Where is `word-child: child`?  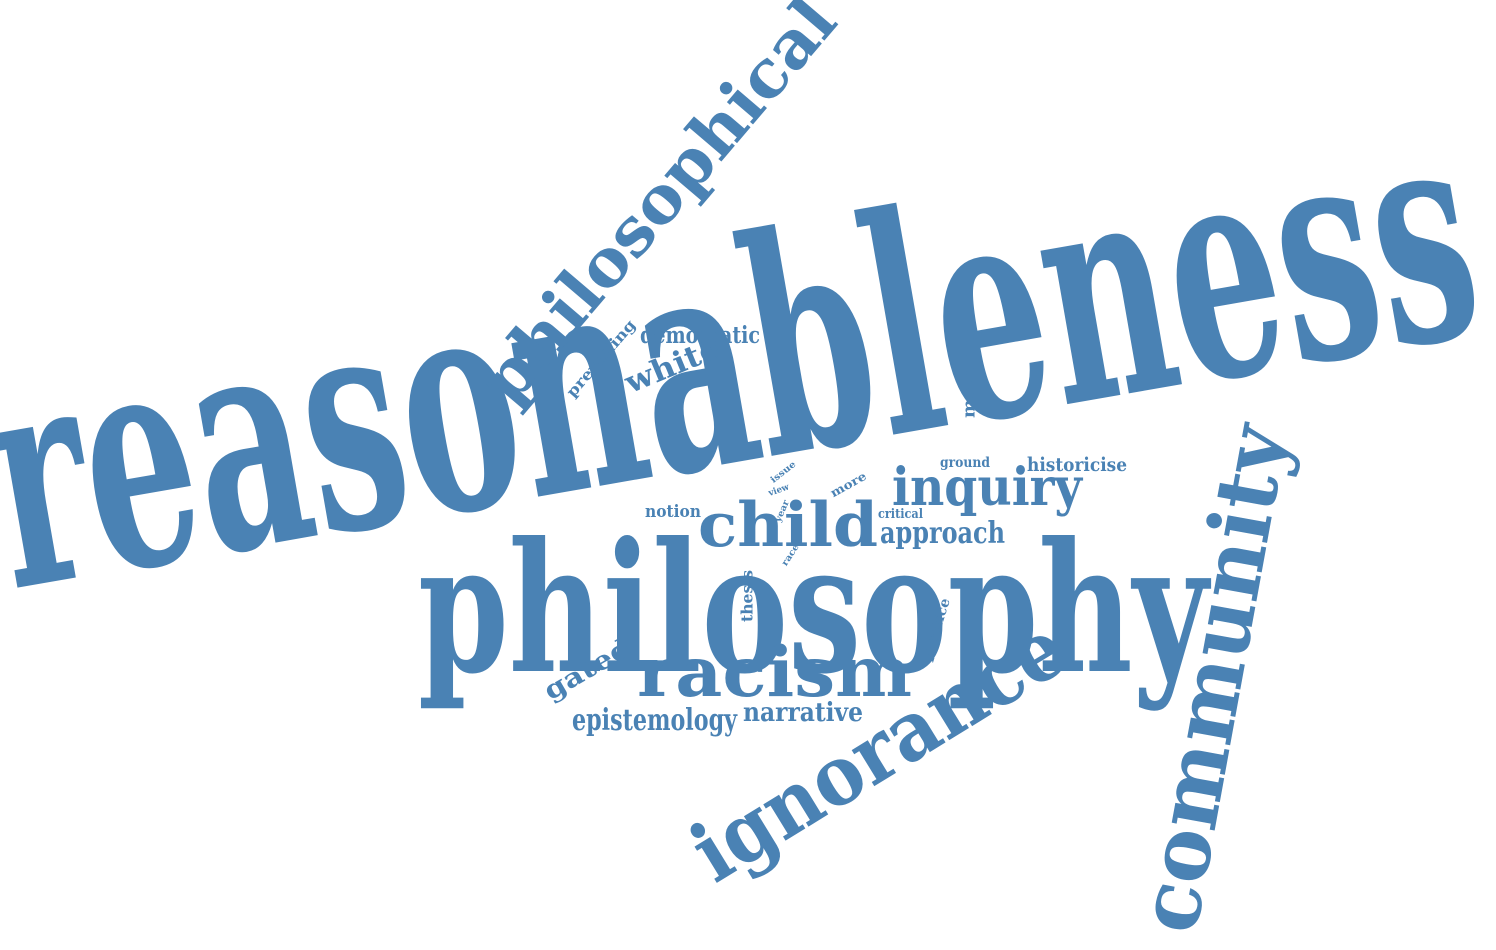
word-child: child is located at coordinates (788, 525).